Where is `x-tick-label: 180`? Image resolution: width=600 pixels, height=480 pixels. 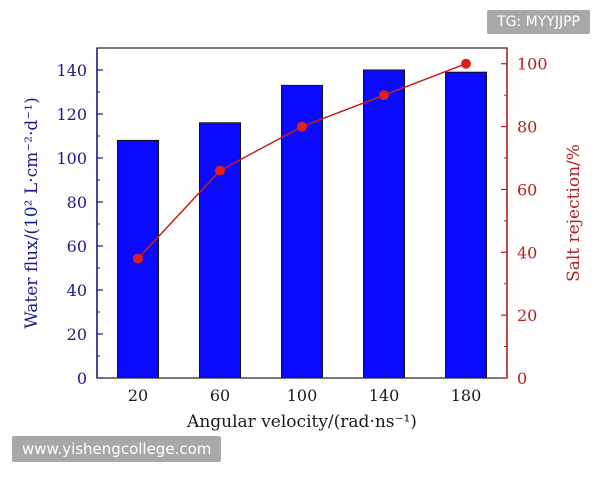 x-tick-label: 180 is located at coordinates (466, 395).